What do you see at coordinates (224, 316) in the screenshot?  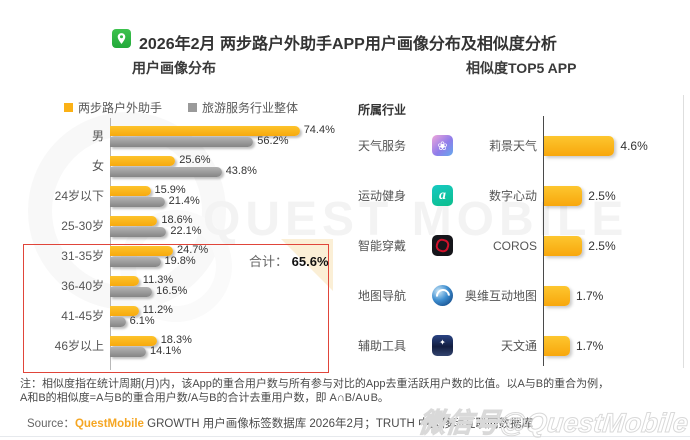 I see `left-chart-row: 41-45岁 11.2% 6.1%` at bounding box center [224, 316].